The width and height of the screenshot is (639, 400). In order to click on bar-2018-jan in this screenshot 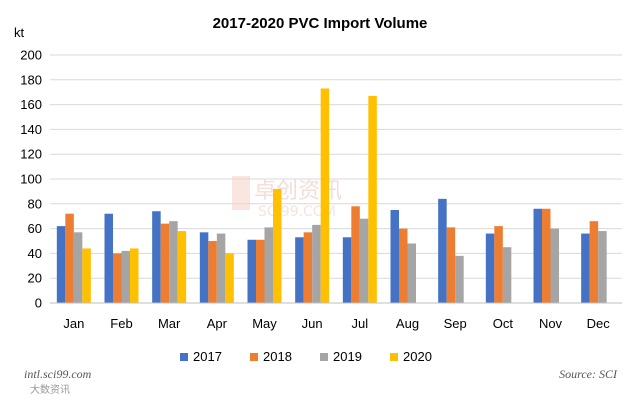, I will do `click(69, 258)`.